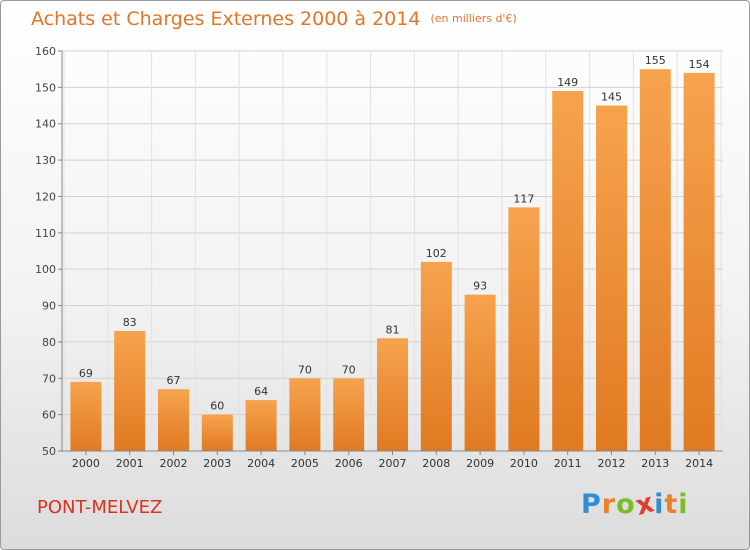 The height and width of the screenshot is (550, 750). I want to click on x-tick-label-2006: 2006, so click(349, 463).